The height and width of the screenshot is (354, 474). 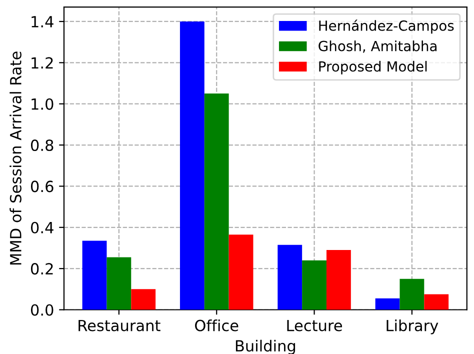 I want to click on x-tick-label: Library, so click(x=412, y=326).